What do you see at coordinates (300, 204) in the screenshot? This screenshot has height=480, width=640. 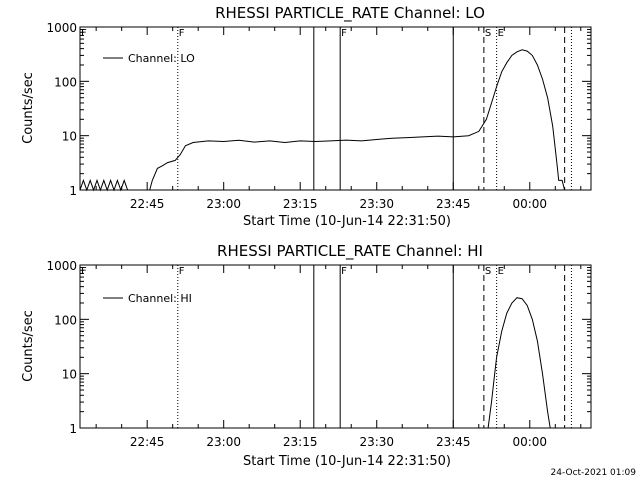 I see `lo-x-tick-label: 23:15` at bounding box center [300, 204].